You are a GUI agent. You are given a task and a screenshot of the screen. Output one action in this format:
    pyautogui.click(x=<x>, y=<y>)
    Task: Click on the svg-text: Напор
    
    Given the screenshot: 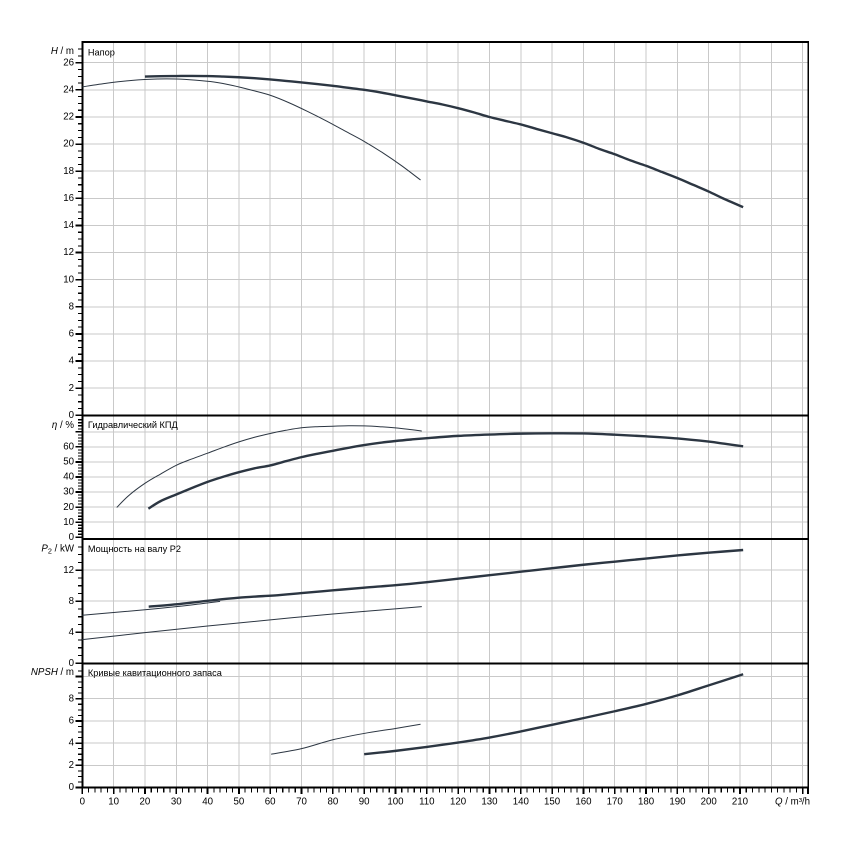 What is the action you would take?
    pyautogui.click(x=101, y=53)
    